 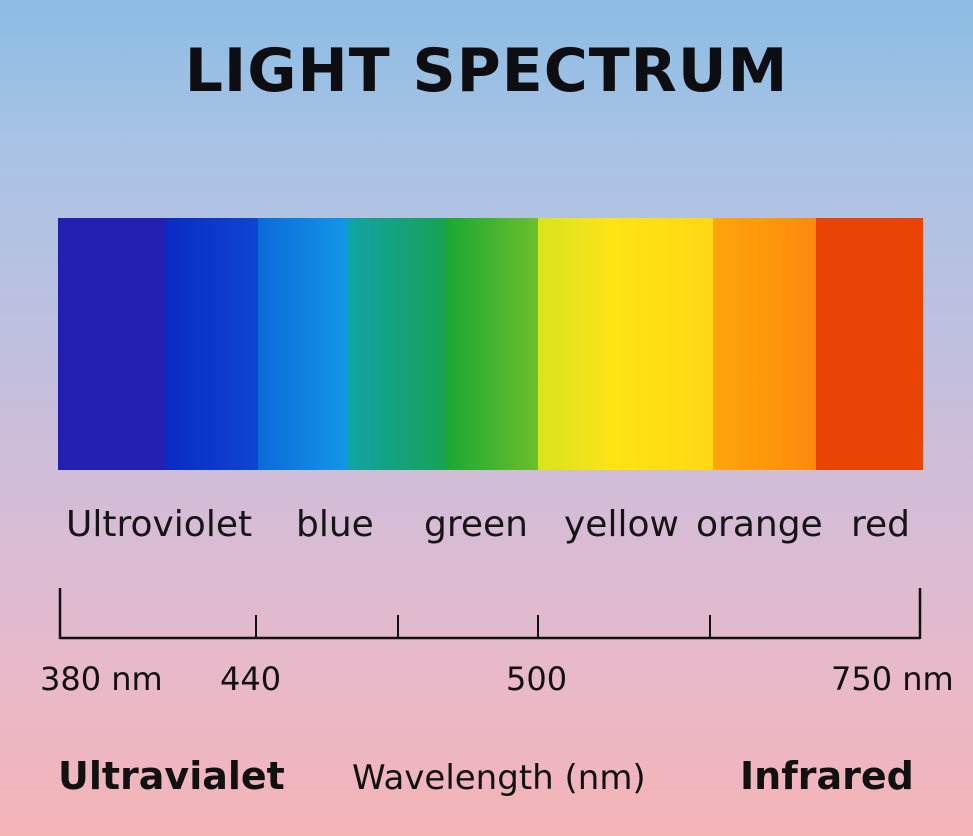 I want to click on spectrum-segment-yellow, so click(x=660, y=344).